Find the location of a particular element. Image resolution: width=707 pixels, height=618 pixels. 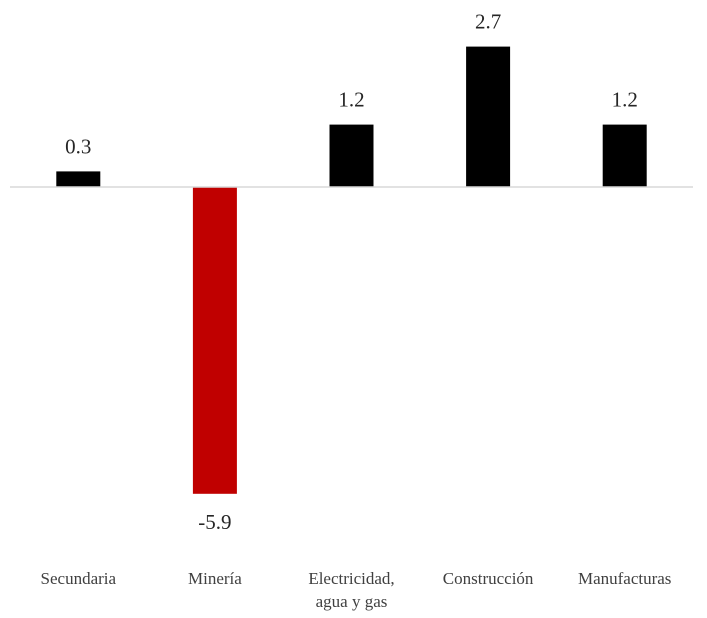

data-label-2: 1.2 is located at coordinates (351, 100).